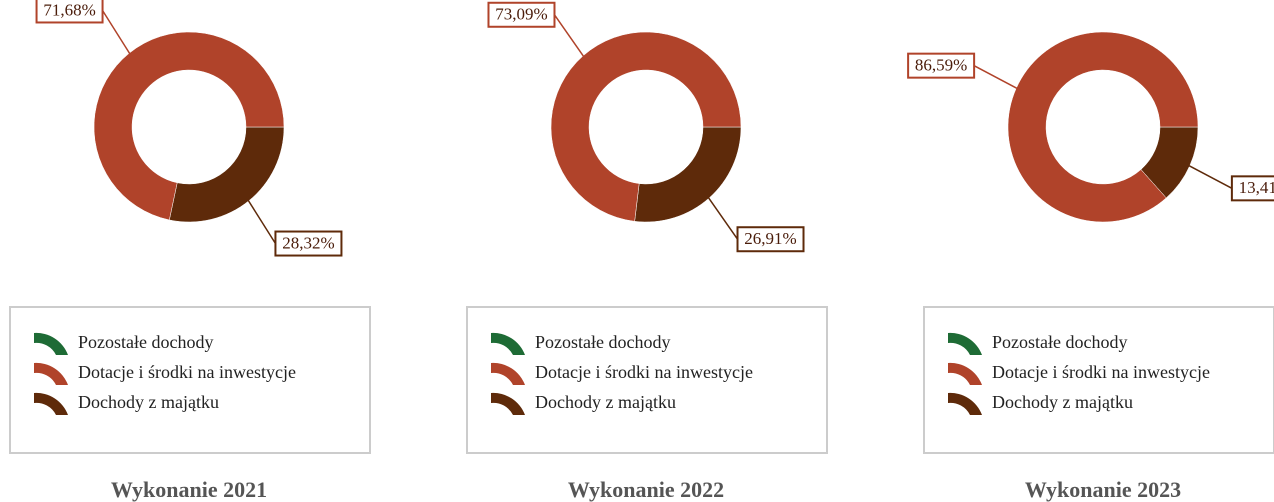 This screenshot has height=502, width=1274. What do you see at coordinates (1256, 187) in the screenshot?
I see `data-label: 13,41%` at bounding box center [1256, 187].